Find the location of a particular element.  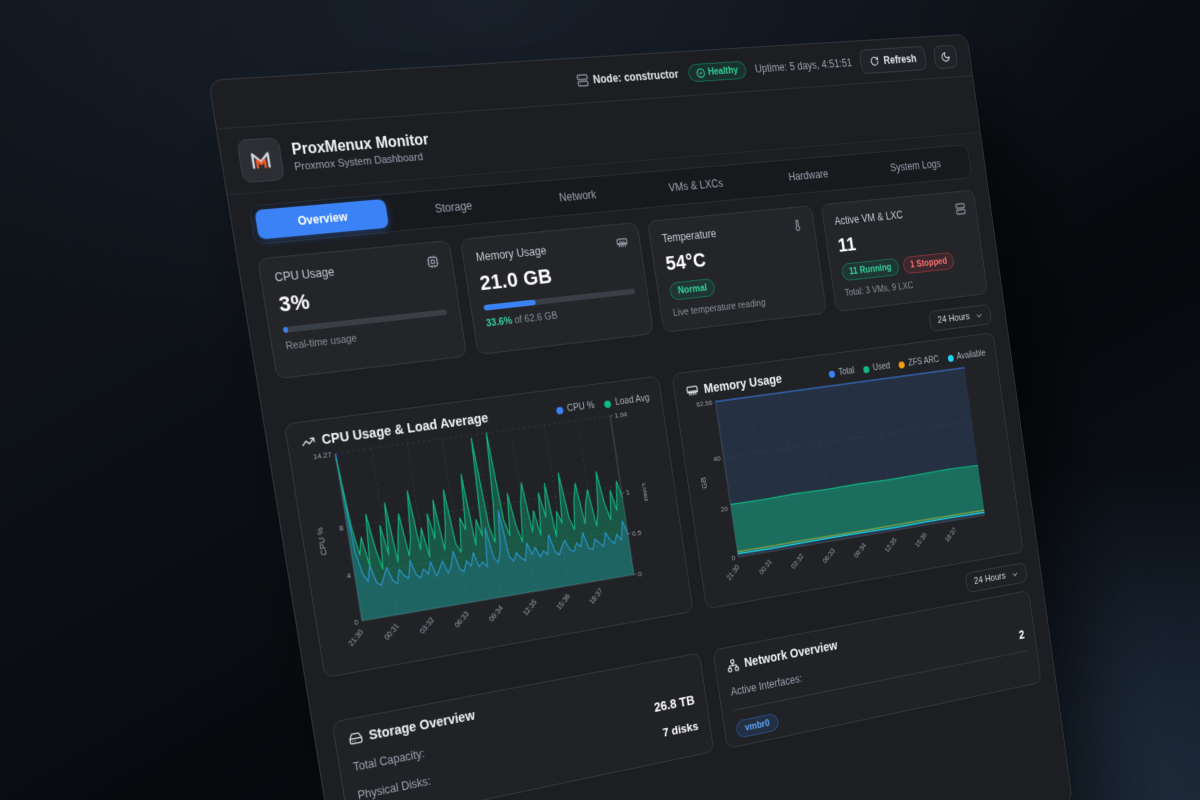

time-range-value: 24 Hours is located at coordinates (954, 318).